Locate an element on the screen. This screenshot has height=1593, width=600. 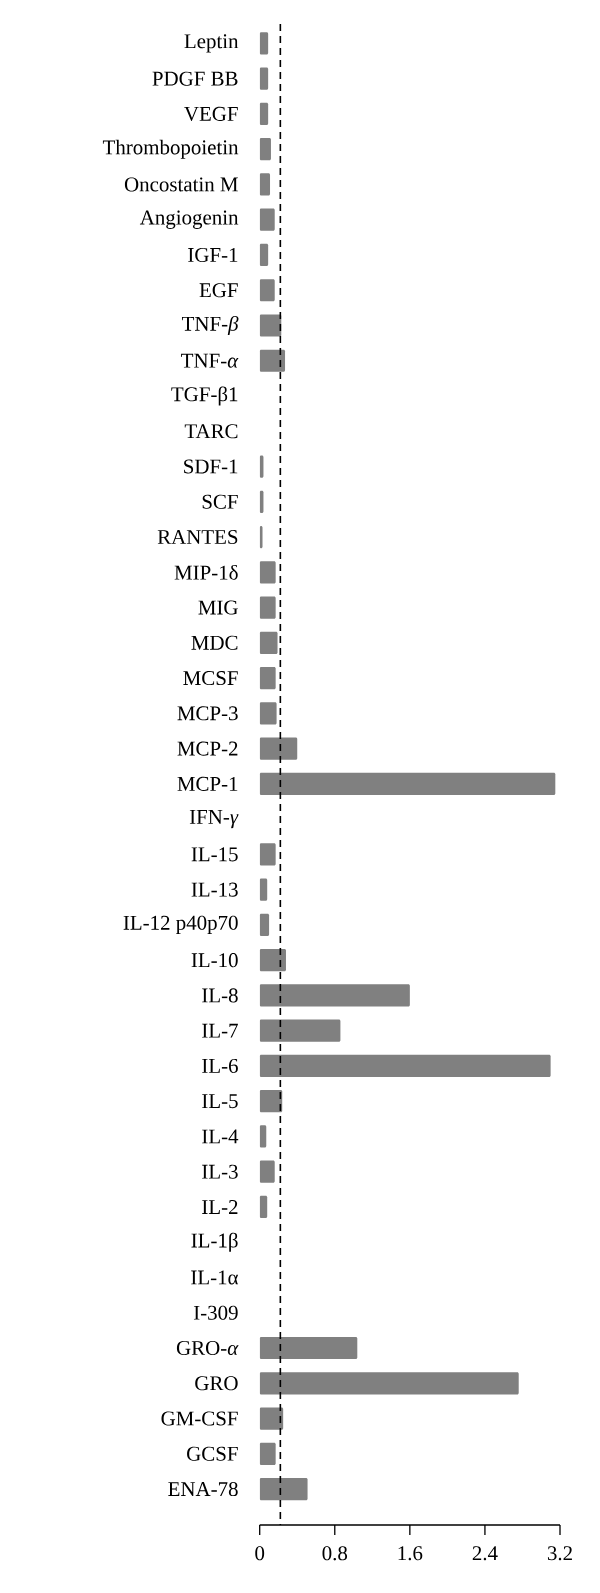
y-tick-label: GRO is located at coordinates (216, 1383).